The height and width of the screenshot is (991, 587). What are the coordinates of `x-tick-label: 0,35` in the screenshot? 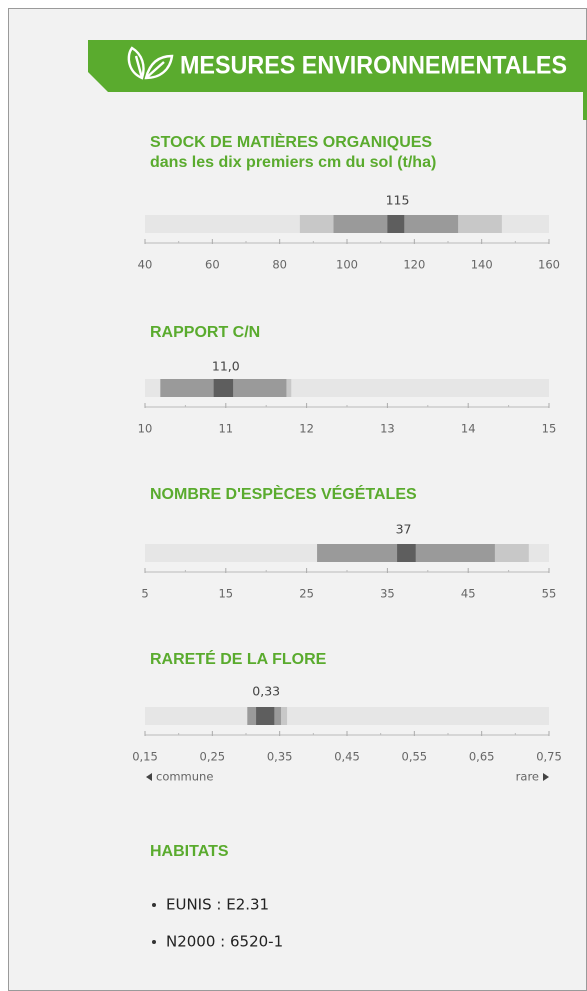 It's located at (280, 757).